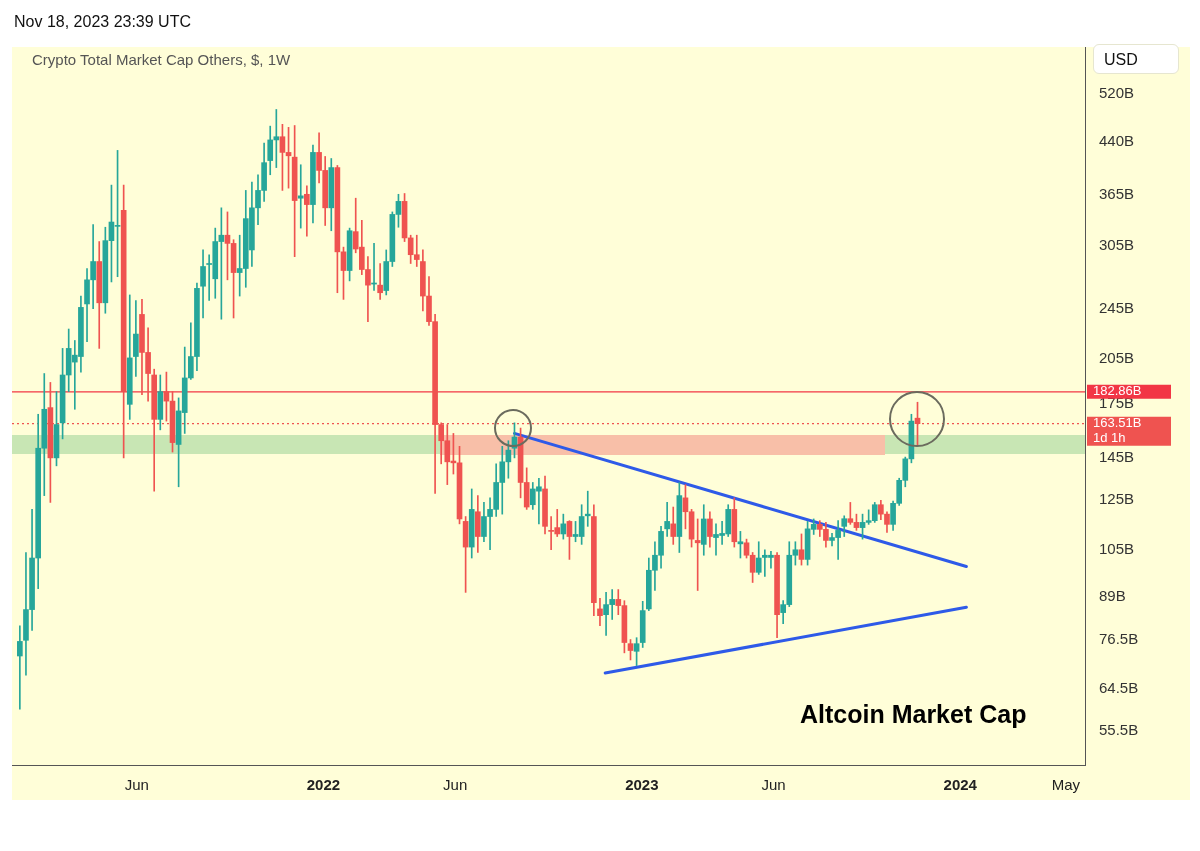  I want to click on y-tick-label: 245B, so click(1117, 307).